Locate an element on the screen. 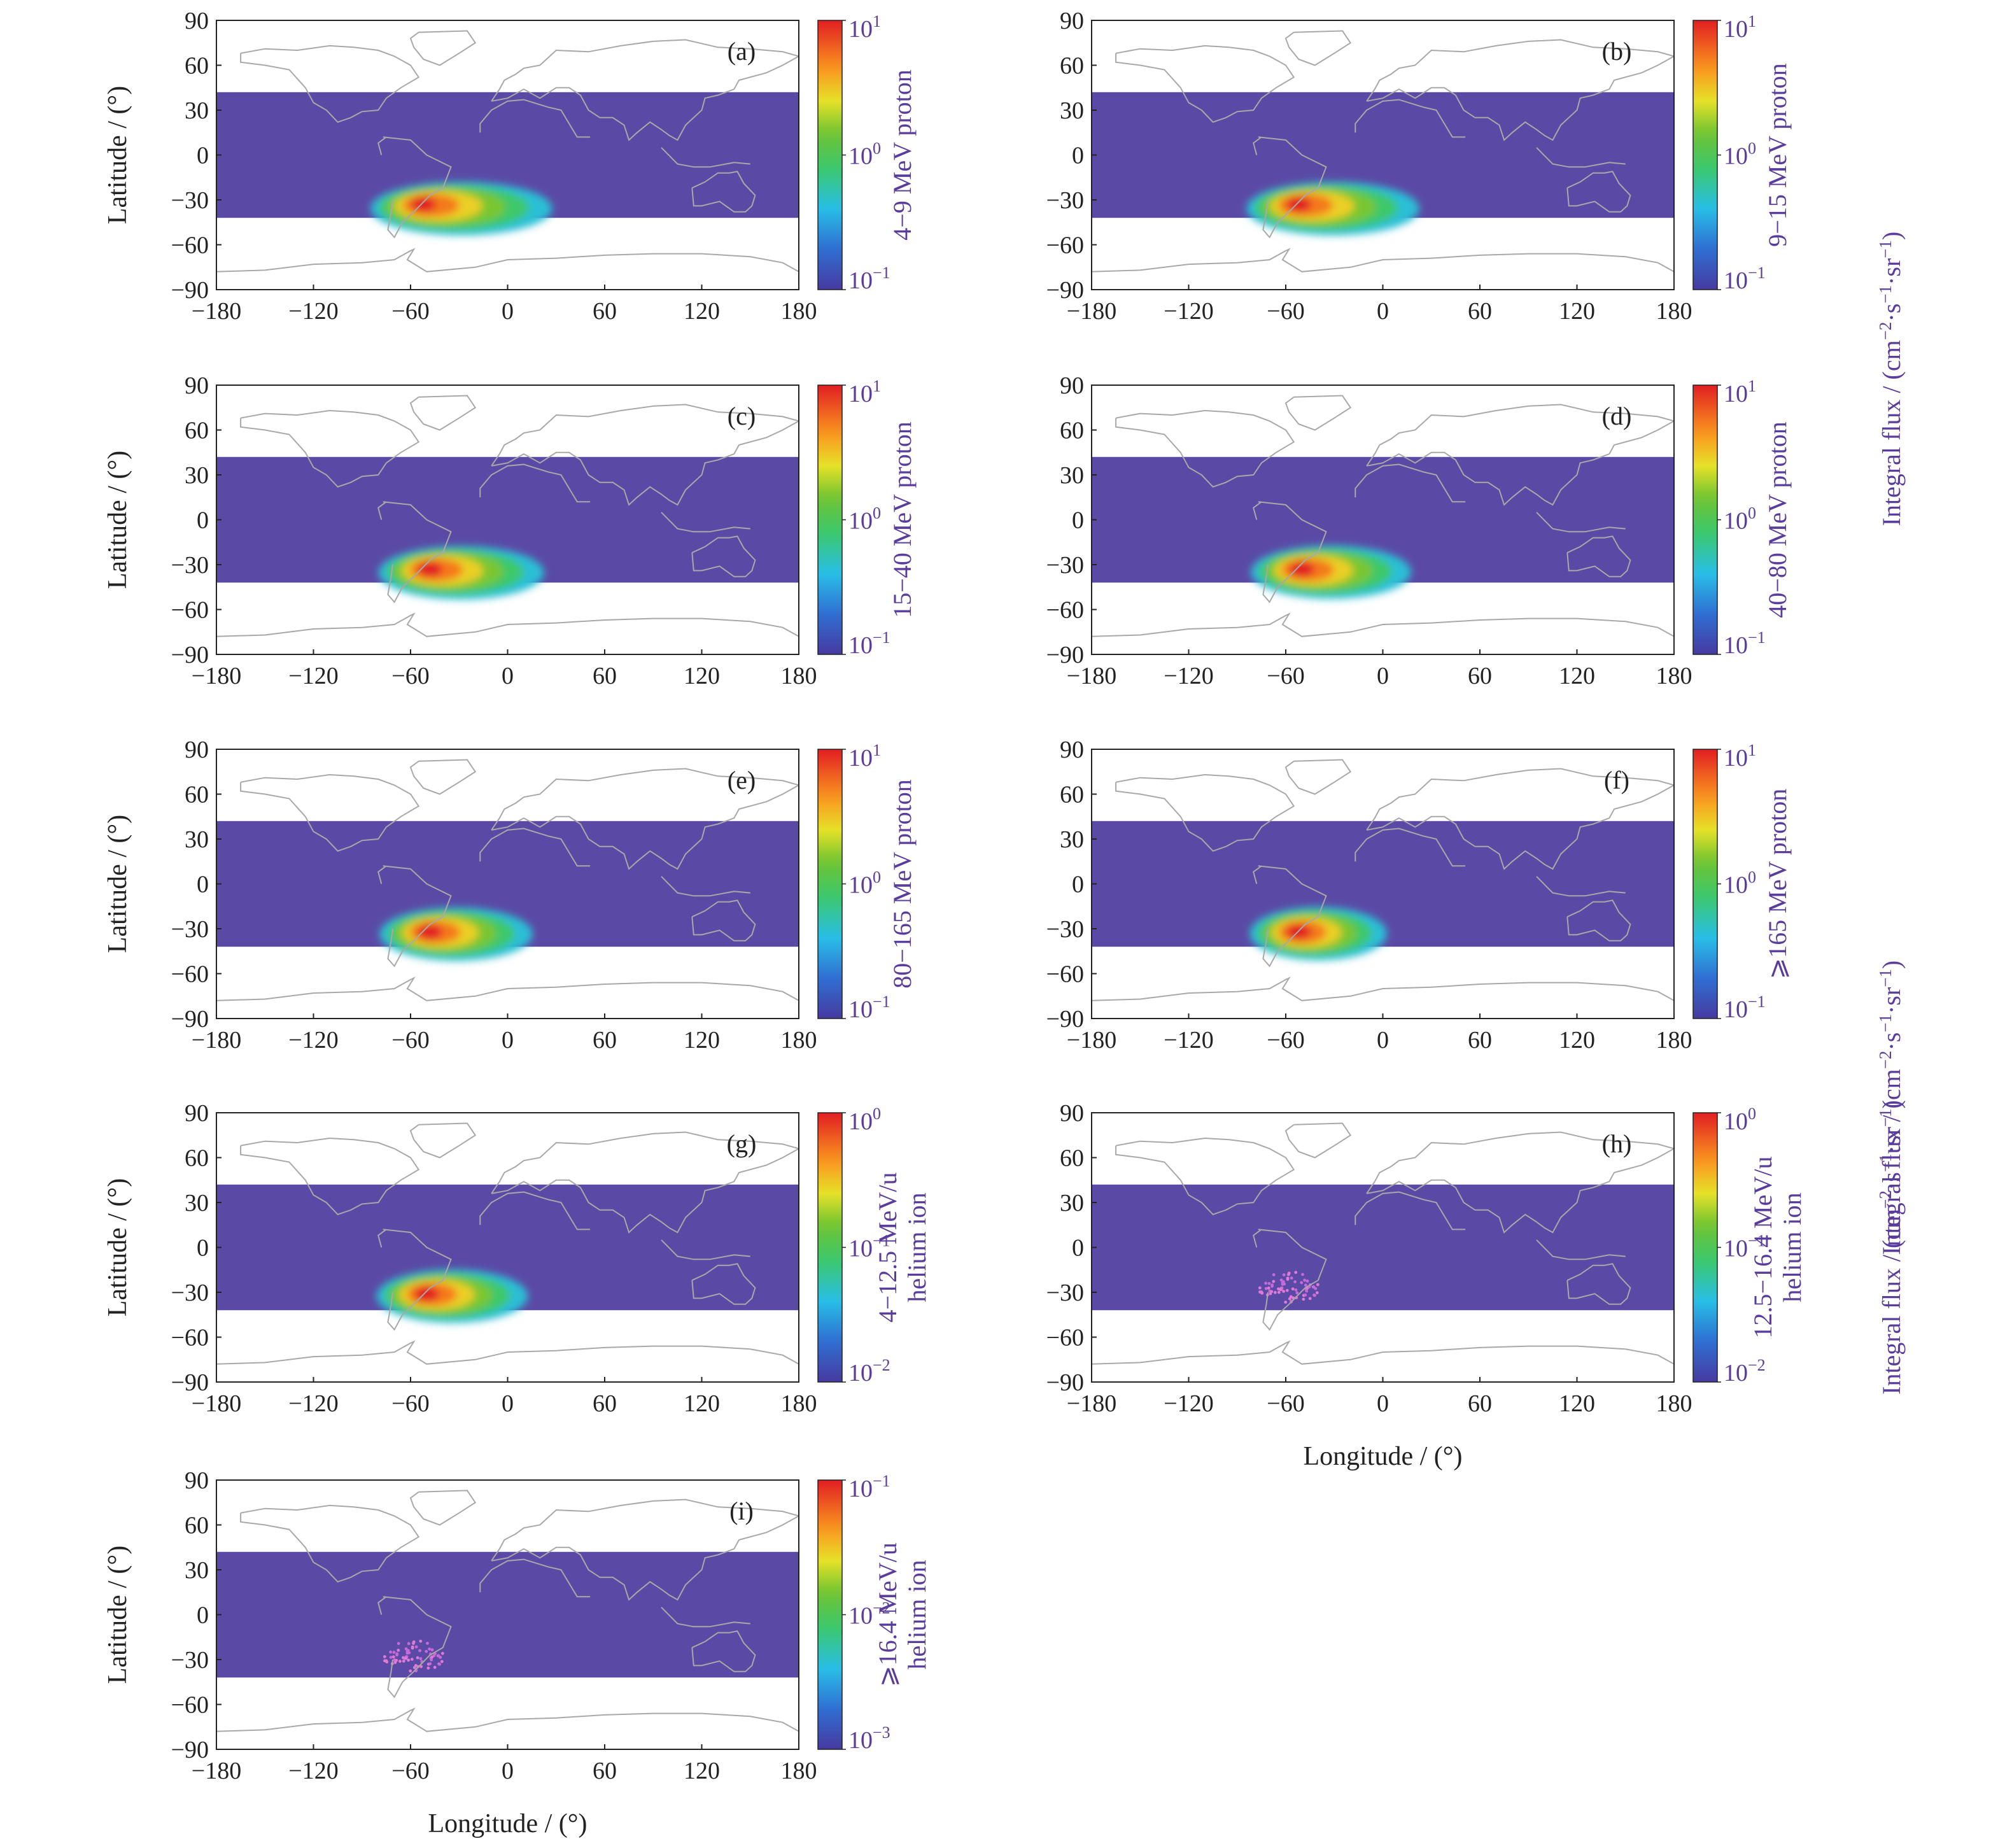 Image resolution: width=2005 pixels, height=1848 pixels. colorbar-tick-label: 10⁻³ is located at coordinates (869, 1738).